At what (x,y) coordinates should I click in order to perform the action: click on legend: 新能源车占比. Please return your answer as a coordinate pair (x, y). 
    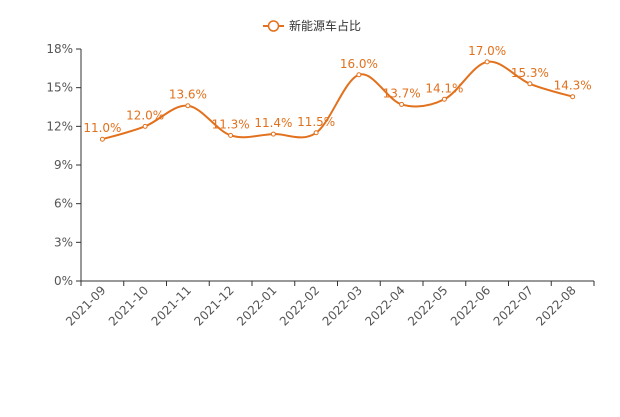
    Looking at the image, I should click on (312, 25).